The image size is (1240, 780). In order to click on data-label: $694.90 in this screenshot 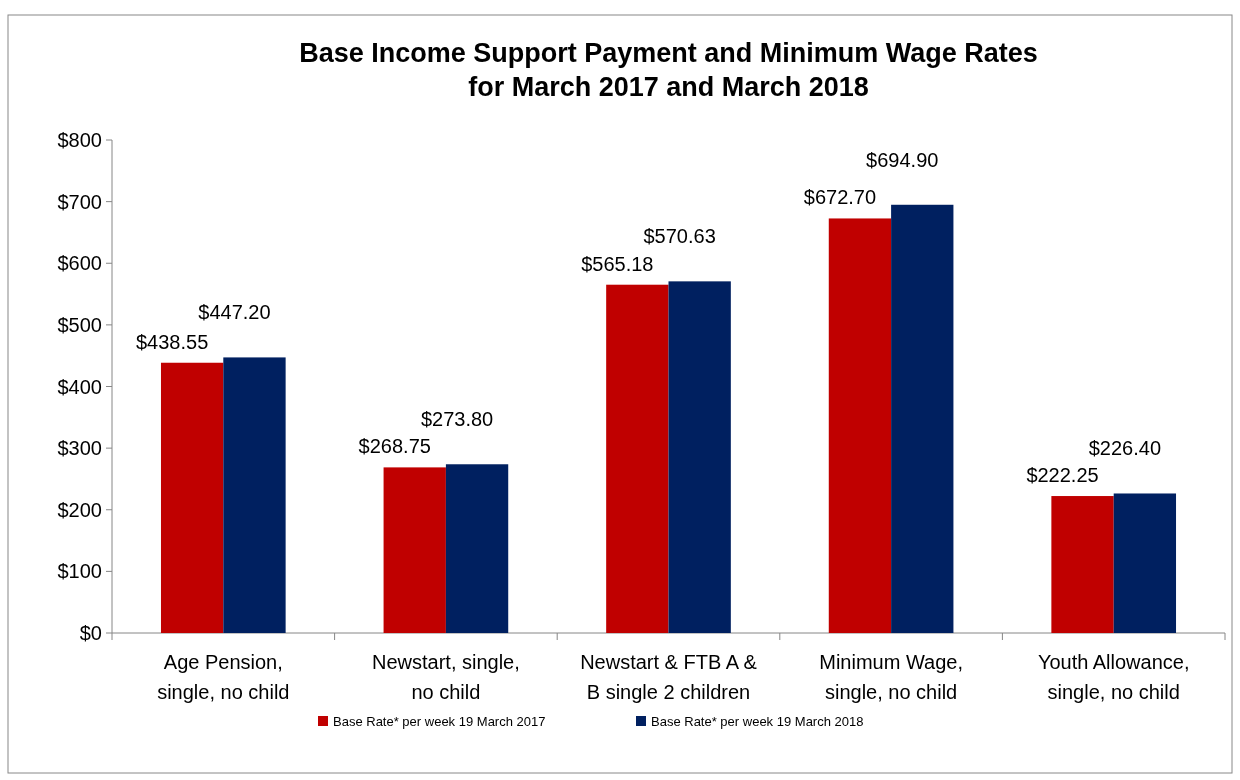, I will do `click(902, 159)`.